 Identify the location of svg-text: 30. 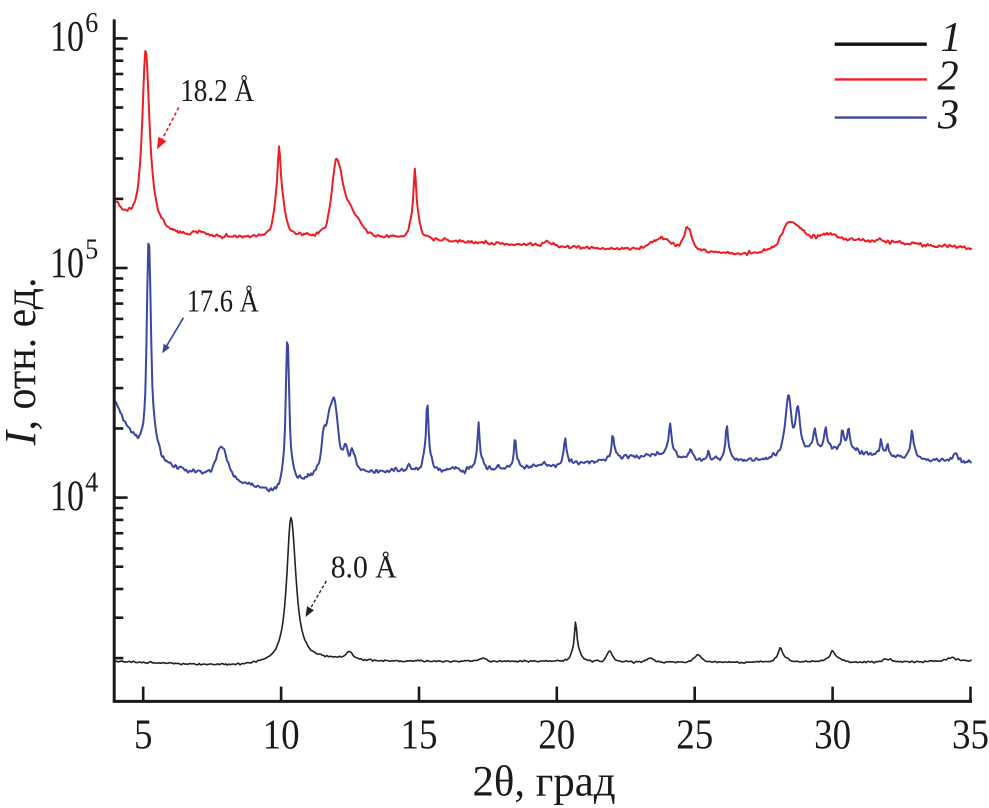
(832, 735).